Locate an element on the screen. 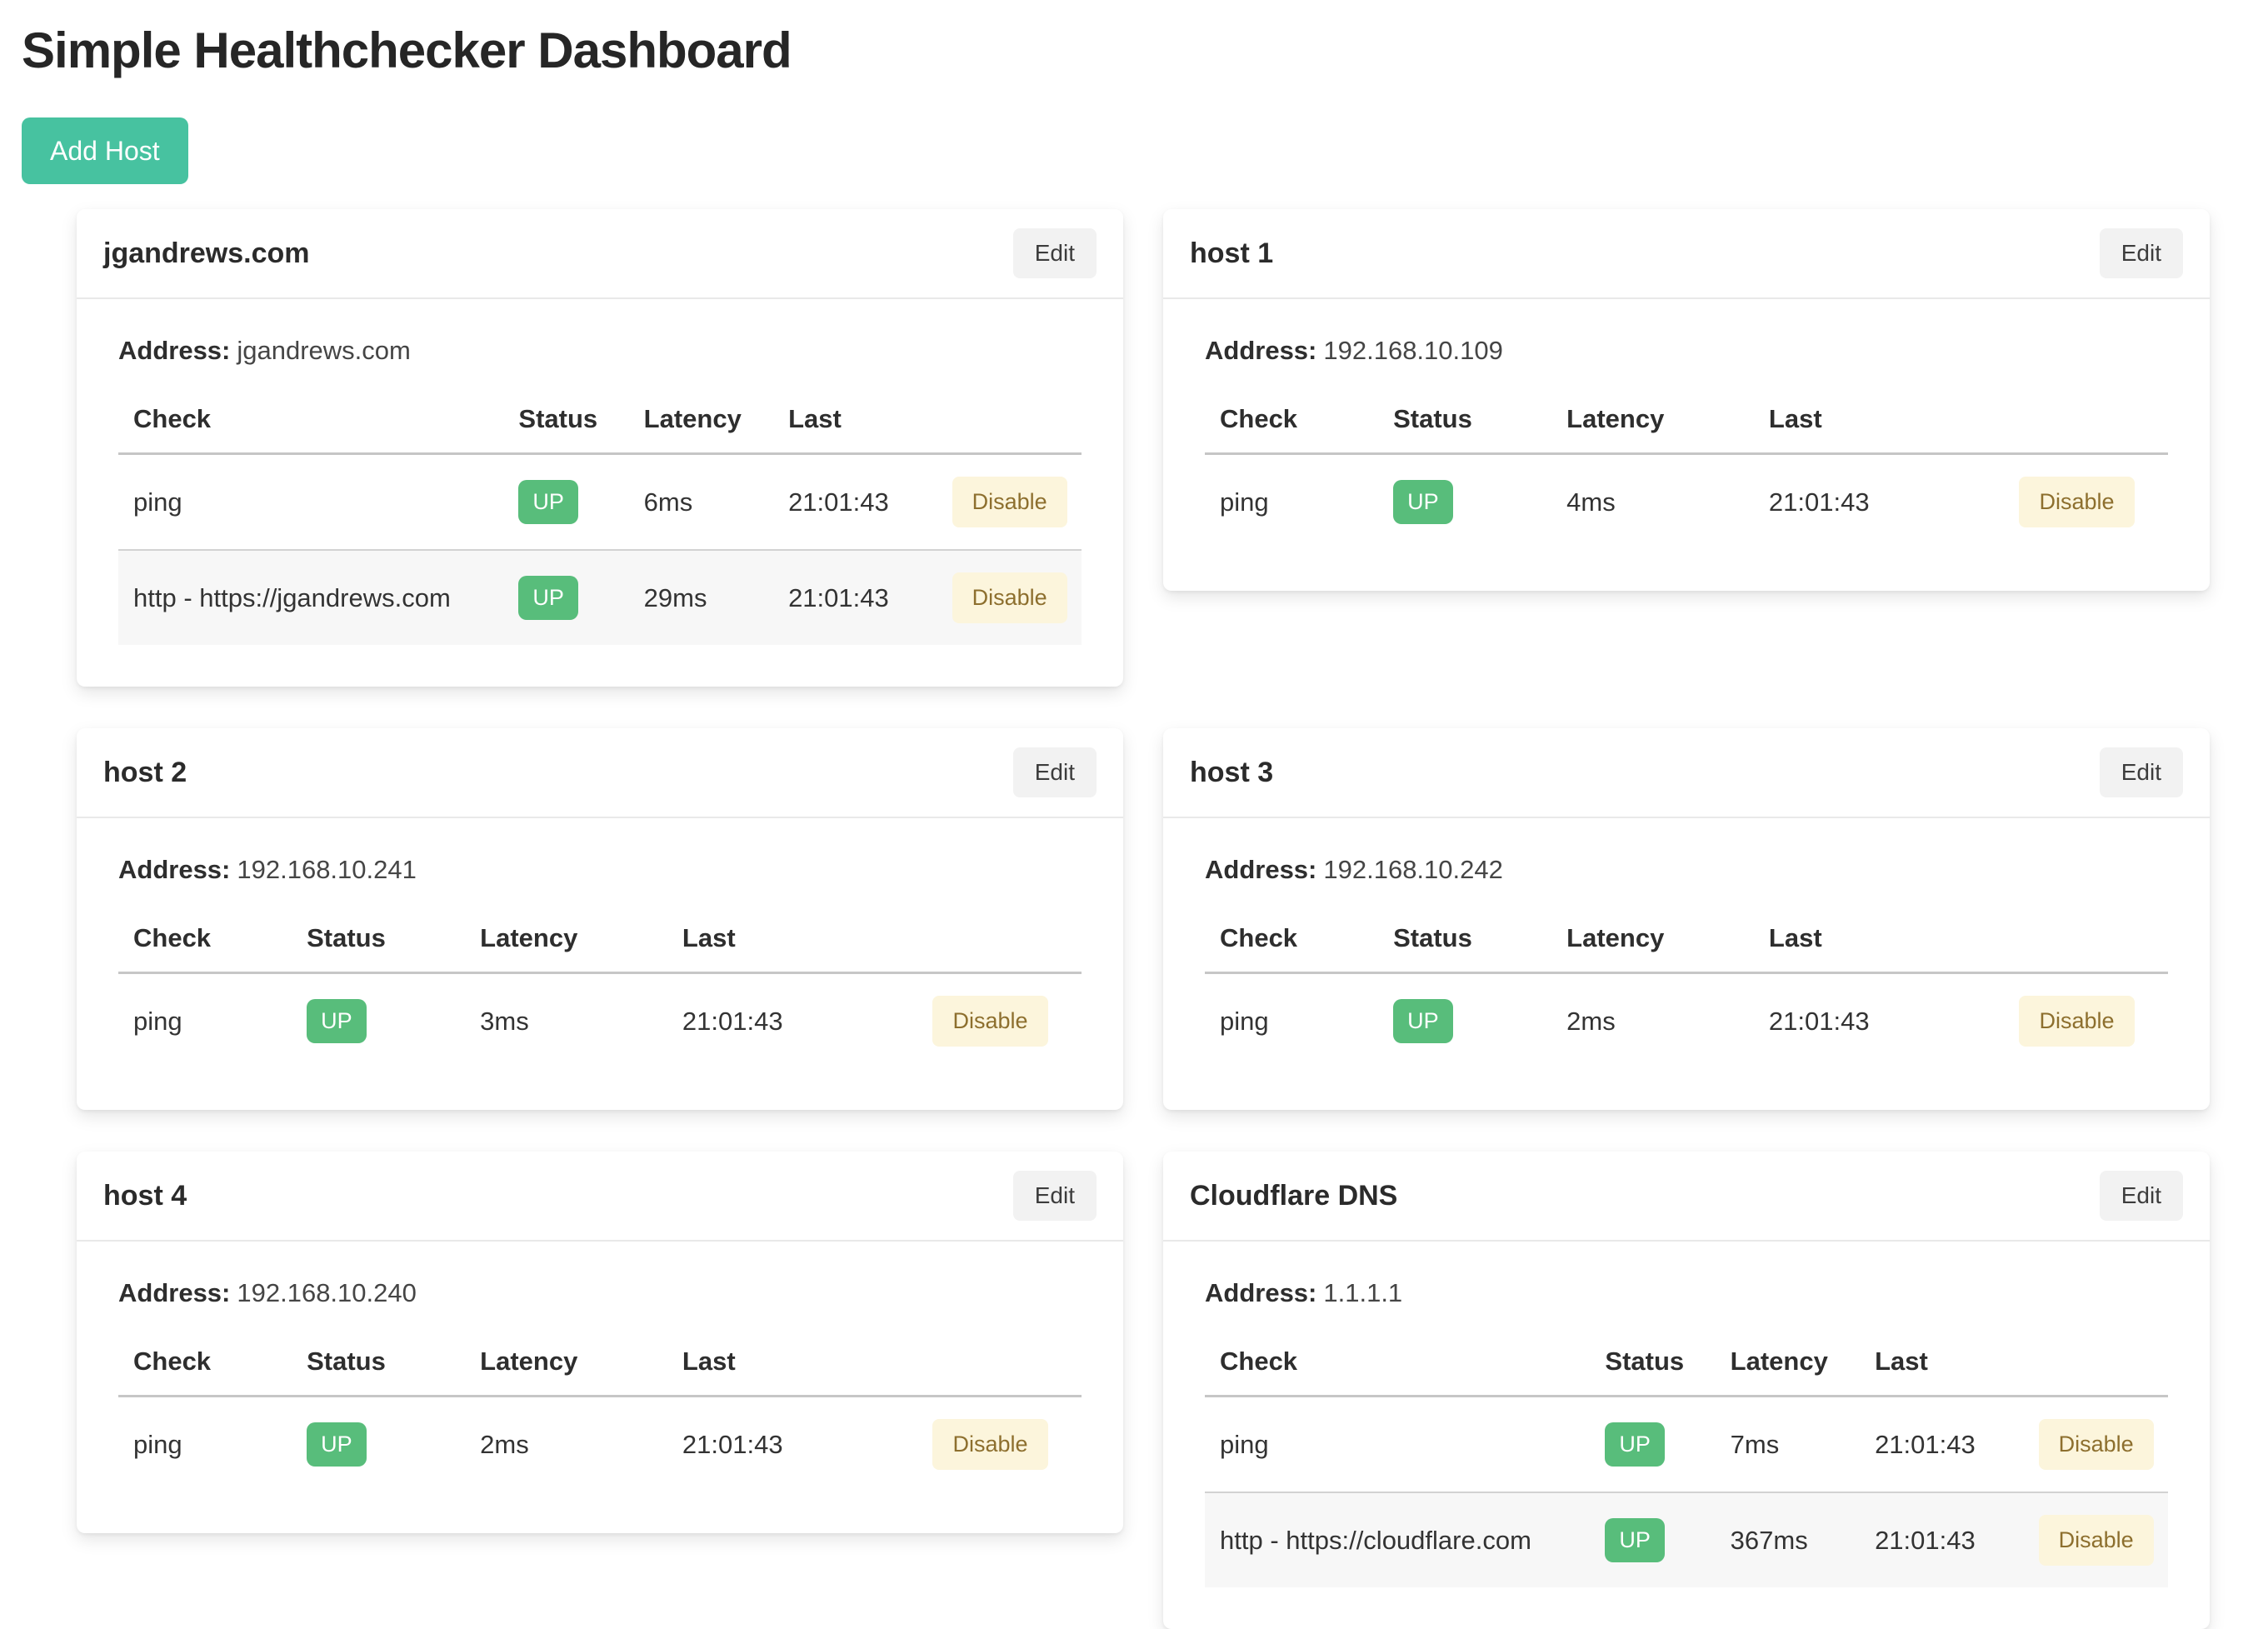 The height and width of the screenshot is (1629, 2268). host-address-line: Address: 192.168.10.109 is located at coordinates (1686, 351).